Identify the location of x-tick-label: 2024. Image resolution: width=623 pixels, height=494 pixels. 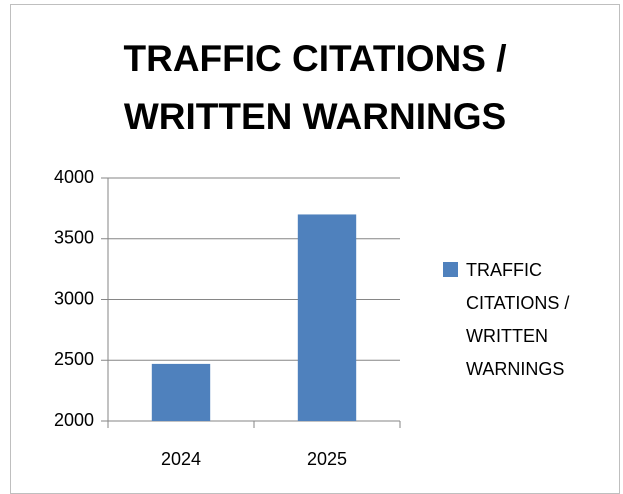
(181, 459).